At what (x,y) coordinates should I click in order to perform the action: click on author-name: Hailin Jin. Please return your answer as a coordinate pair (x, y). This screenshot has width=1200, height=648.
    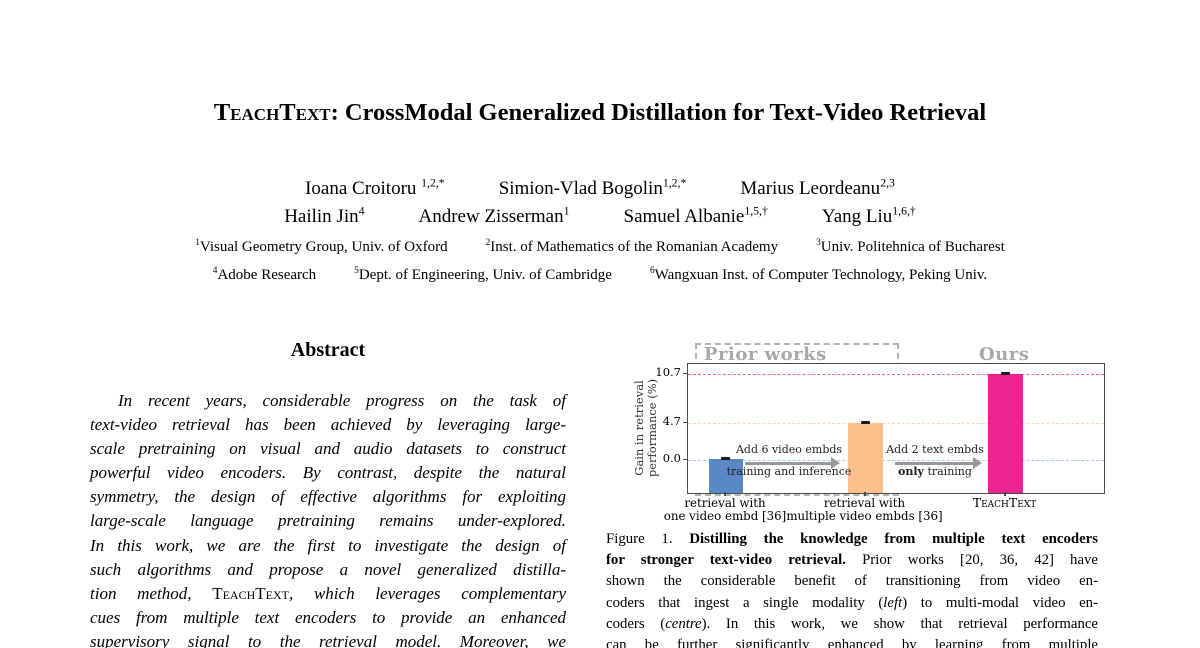
    Looking at the image, I should click on (321, 216).